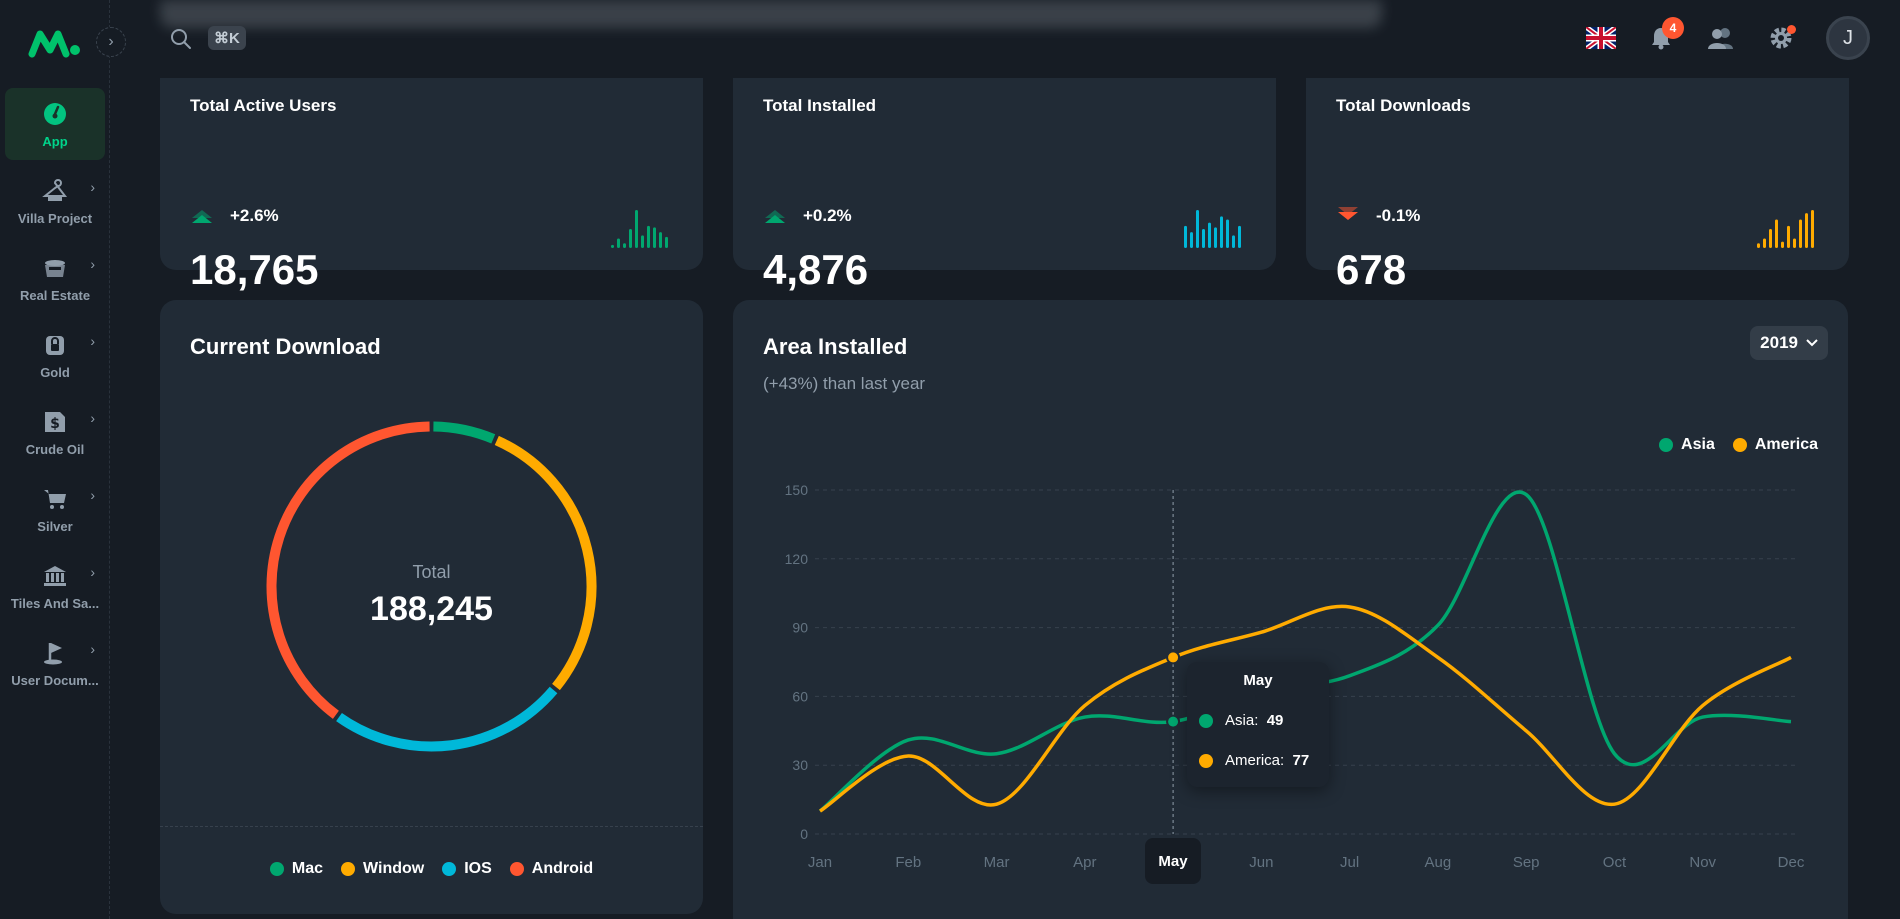 This screenshot has width=1900, height=919. I want to click on sidebar-item-tiles-and-sa: Tiles And Sa... ›, so click(55, 586).